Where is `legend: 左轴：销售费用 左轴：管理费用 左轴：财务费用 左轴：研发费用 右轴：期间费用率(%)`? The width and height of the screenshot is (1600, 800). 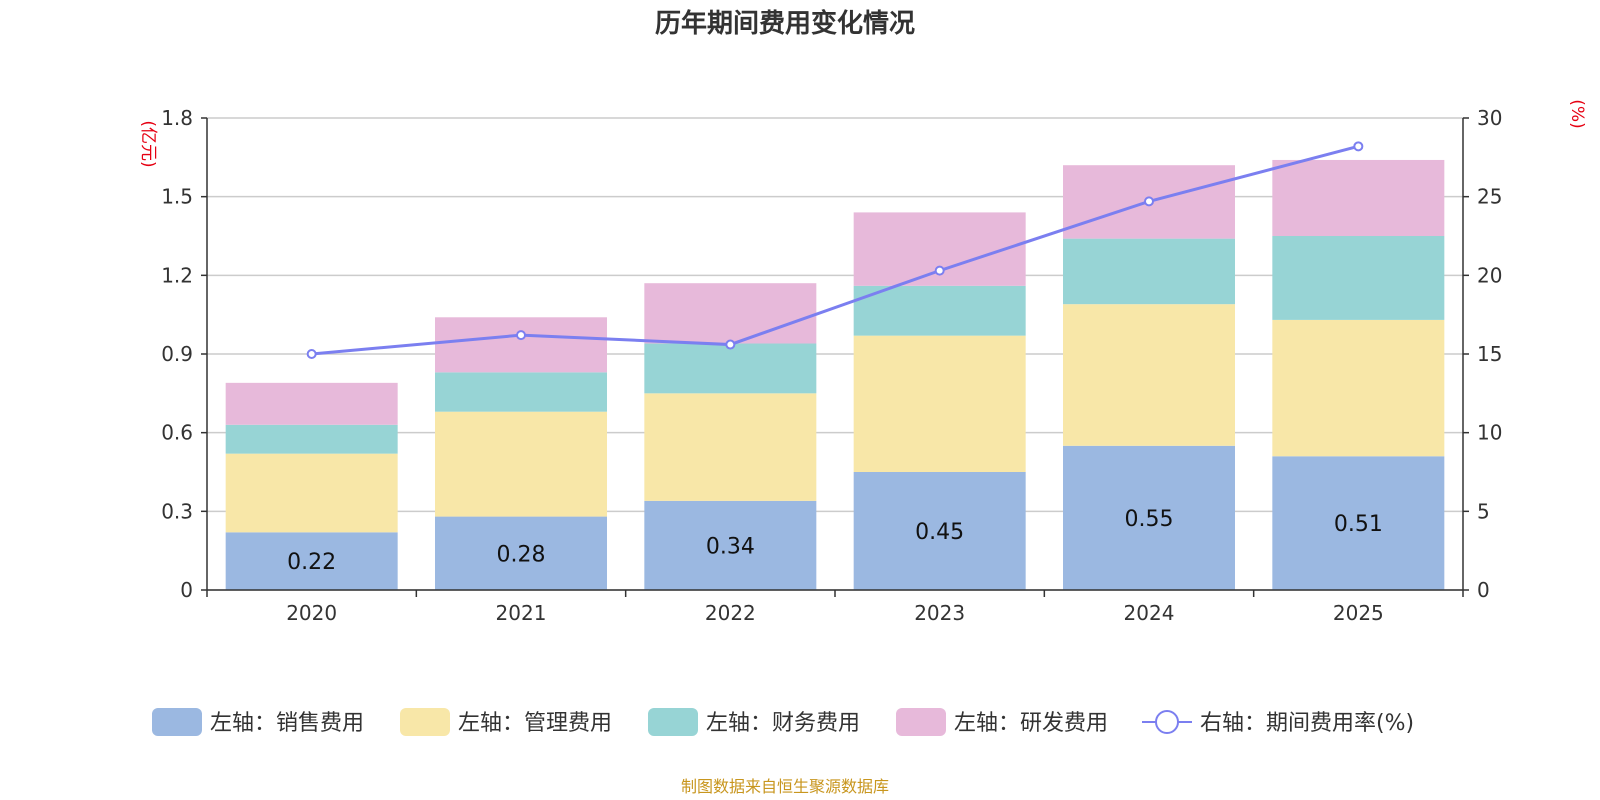
legend: 左轴：销售费用 左轴：管理费用 左轴：财务费用 左轴：研发费用 右轴：期间费用率(%) is located at coordinates (783, 722).